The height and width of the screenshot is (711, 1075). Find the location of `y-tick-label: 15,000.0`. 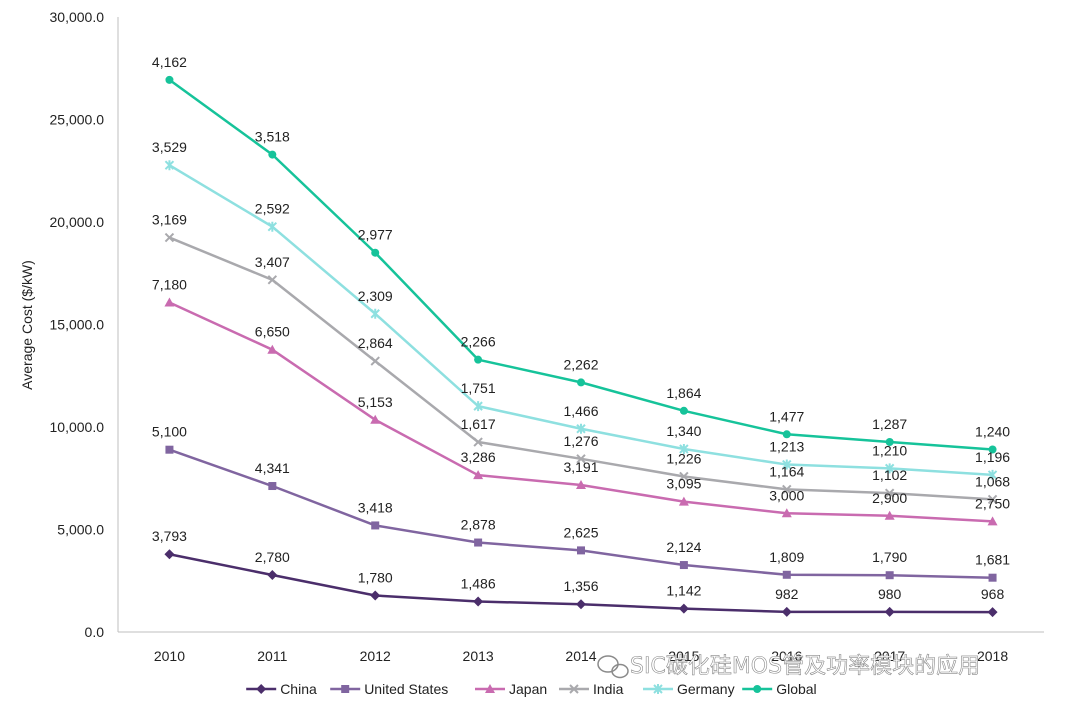

y-tick-label: 15,000.0 is located at coordinates (77, 325).